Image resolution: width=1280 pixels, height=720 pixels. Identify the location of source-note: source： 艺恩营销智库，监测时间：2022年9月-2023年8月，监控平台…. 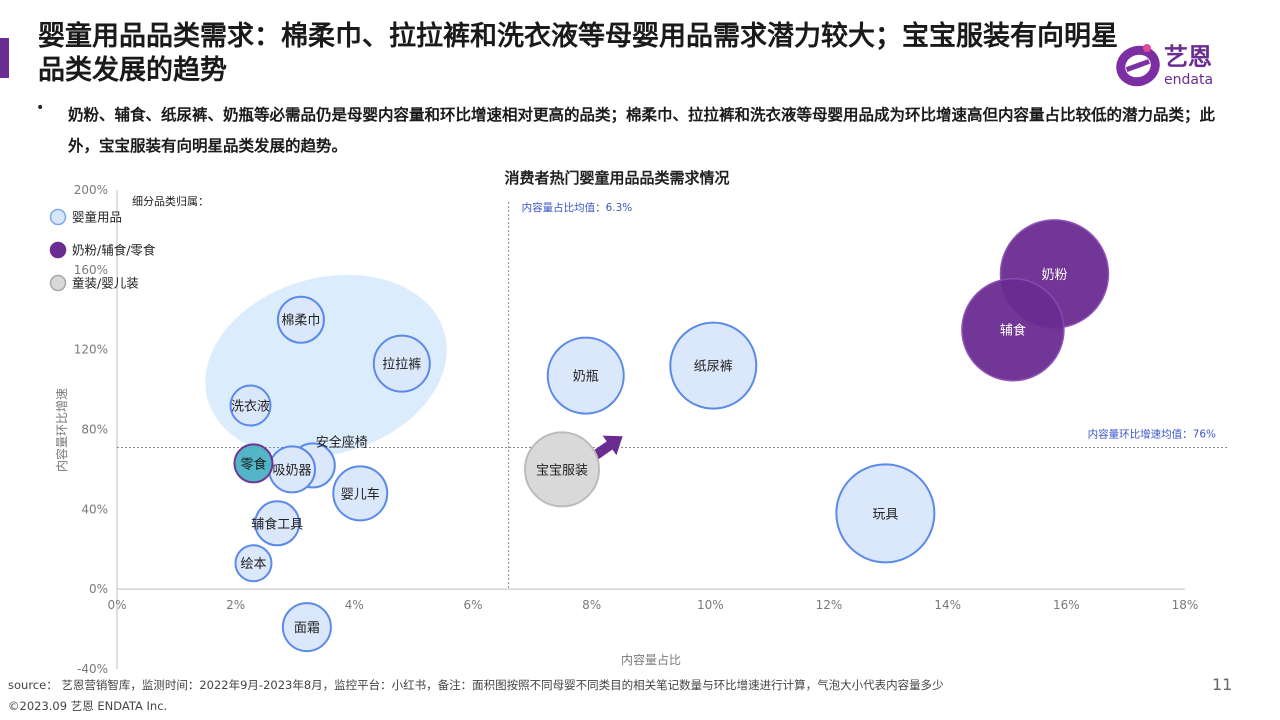
(476, 685).